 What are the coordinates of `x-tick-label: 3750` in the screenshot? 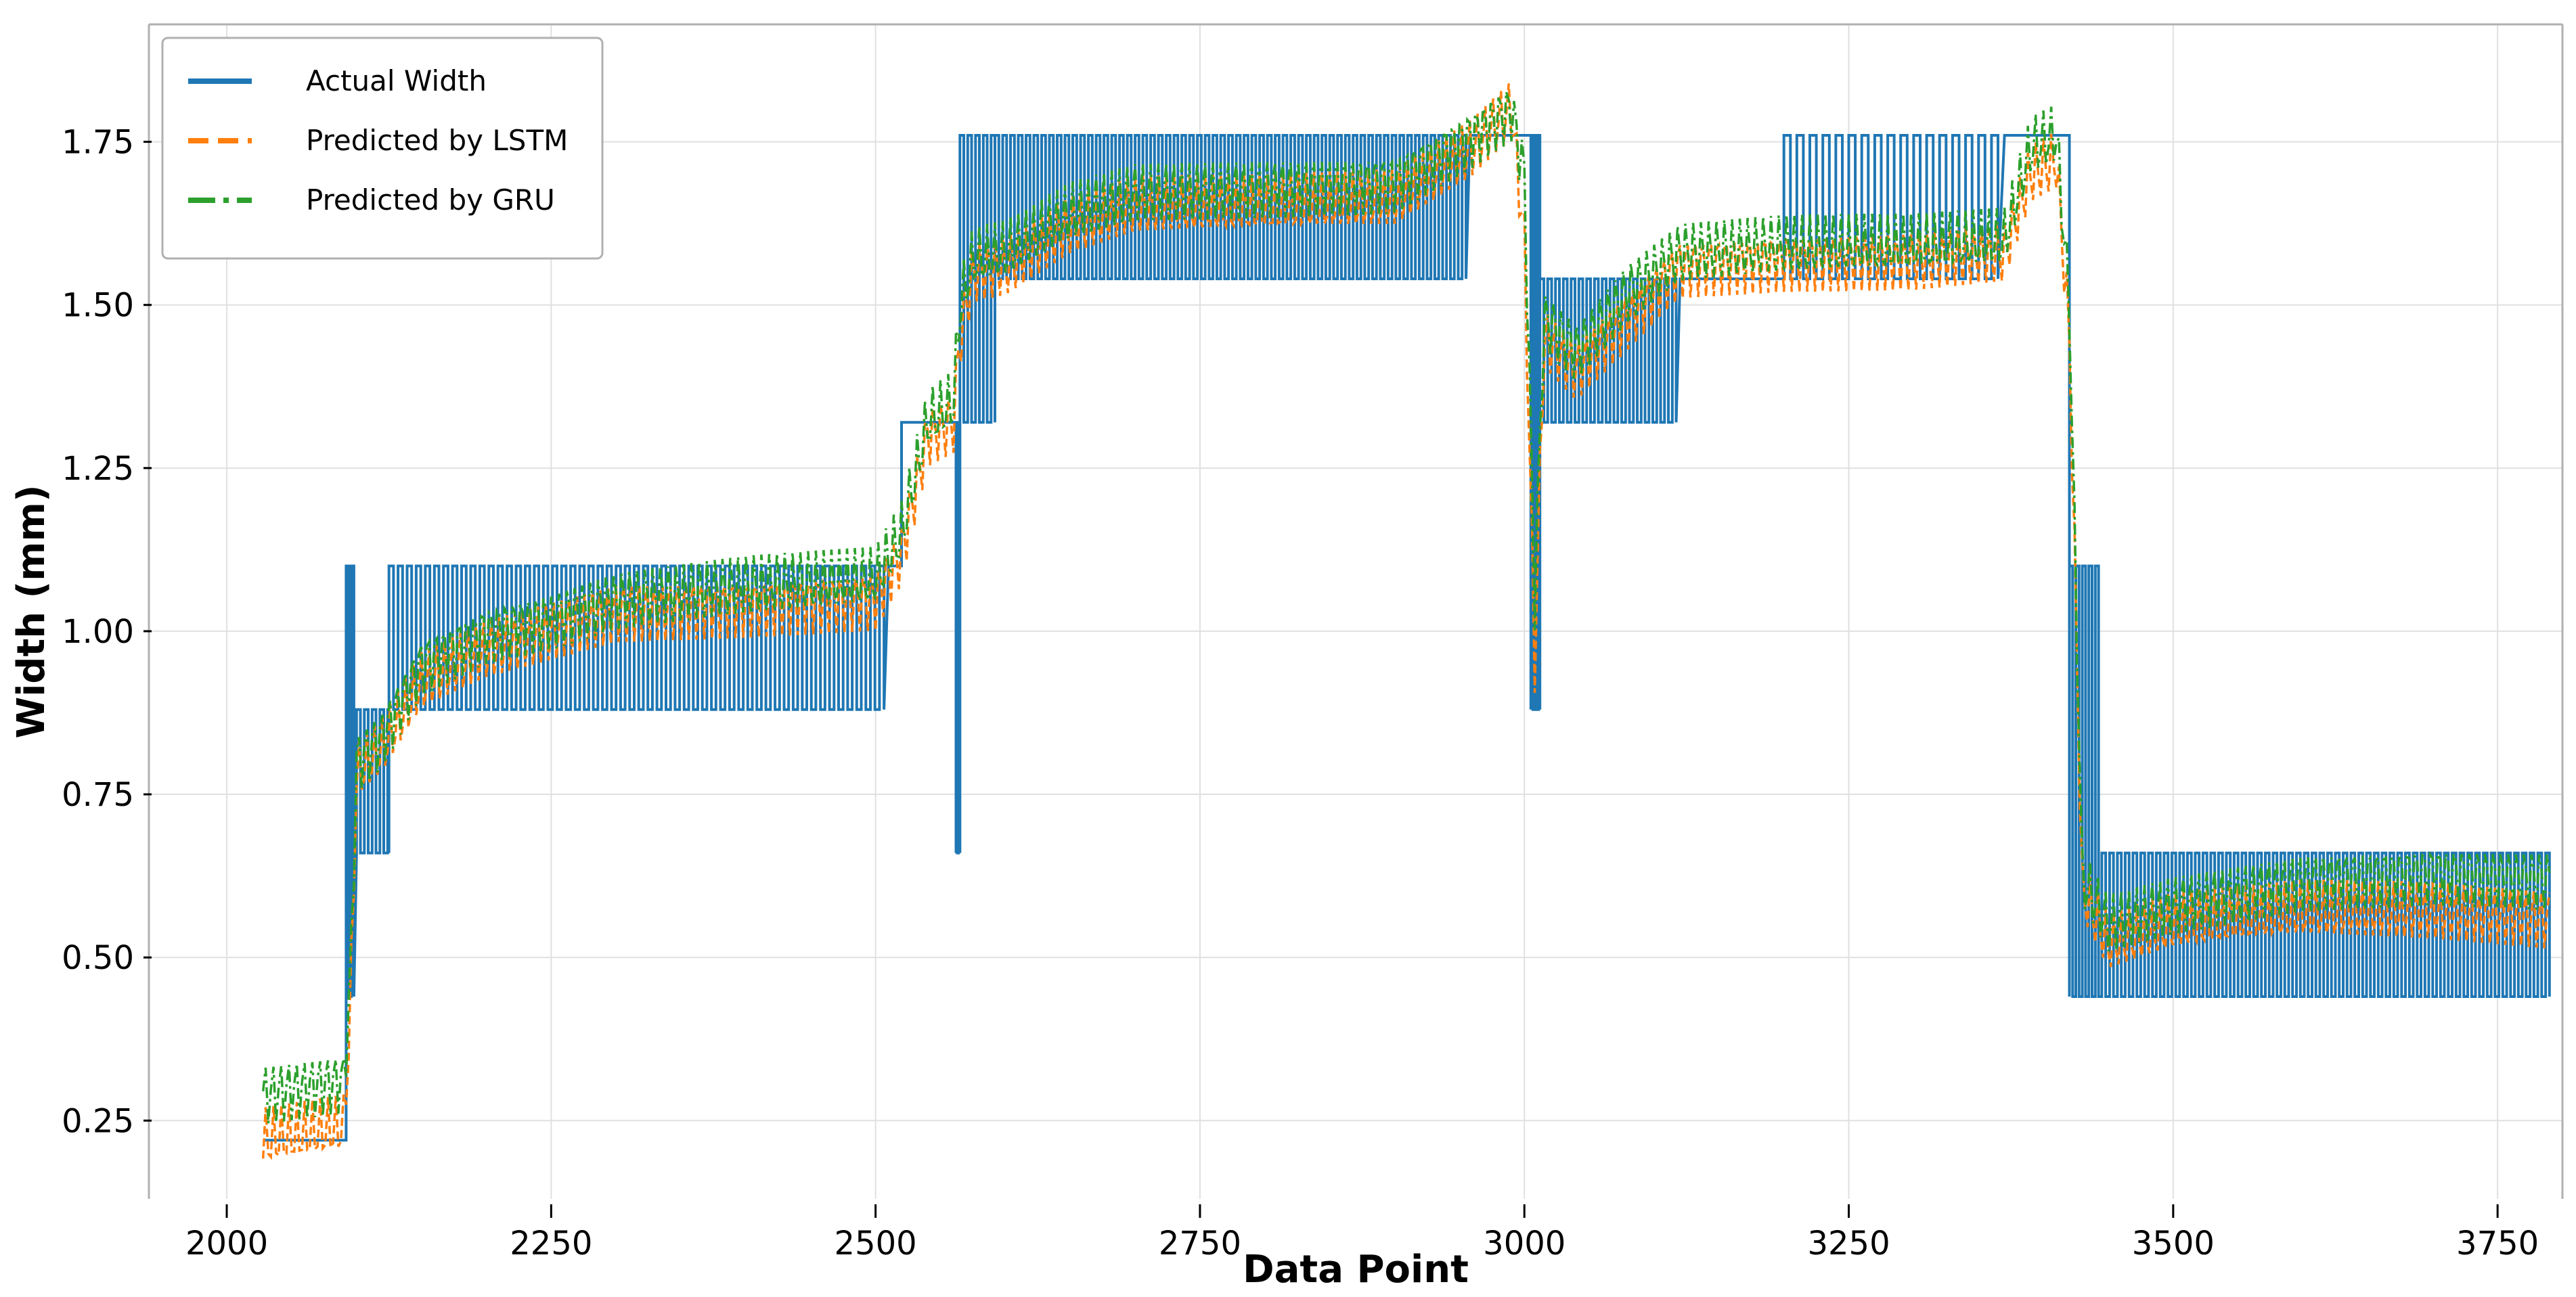 It's located at (2497, 1244).